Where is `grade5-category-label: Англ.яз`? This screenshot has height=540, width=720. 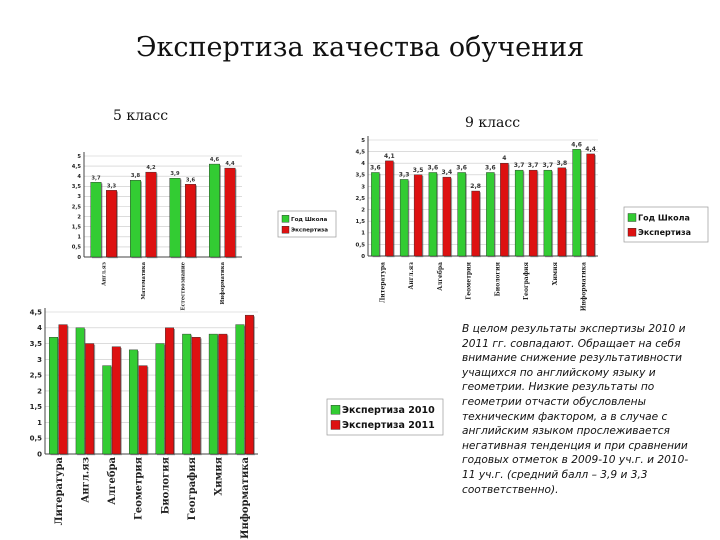 grade5-category-label: Англ.яз is located at coordinates (105, 273).